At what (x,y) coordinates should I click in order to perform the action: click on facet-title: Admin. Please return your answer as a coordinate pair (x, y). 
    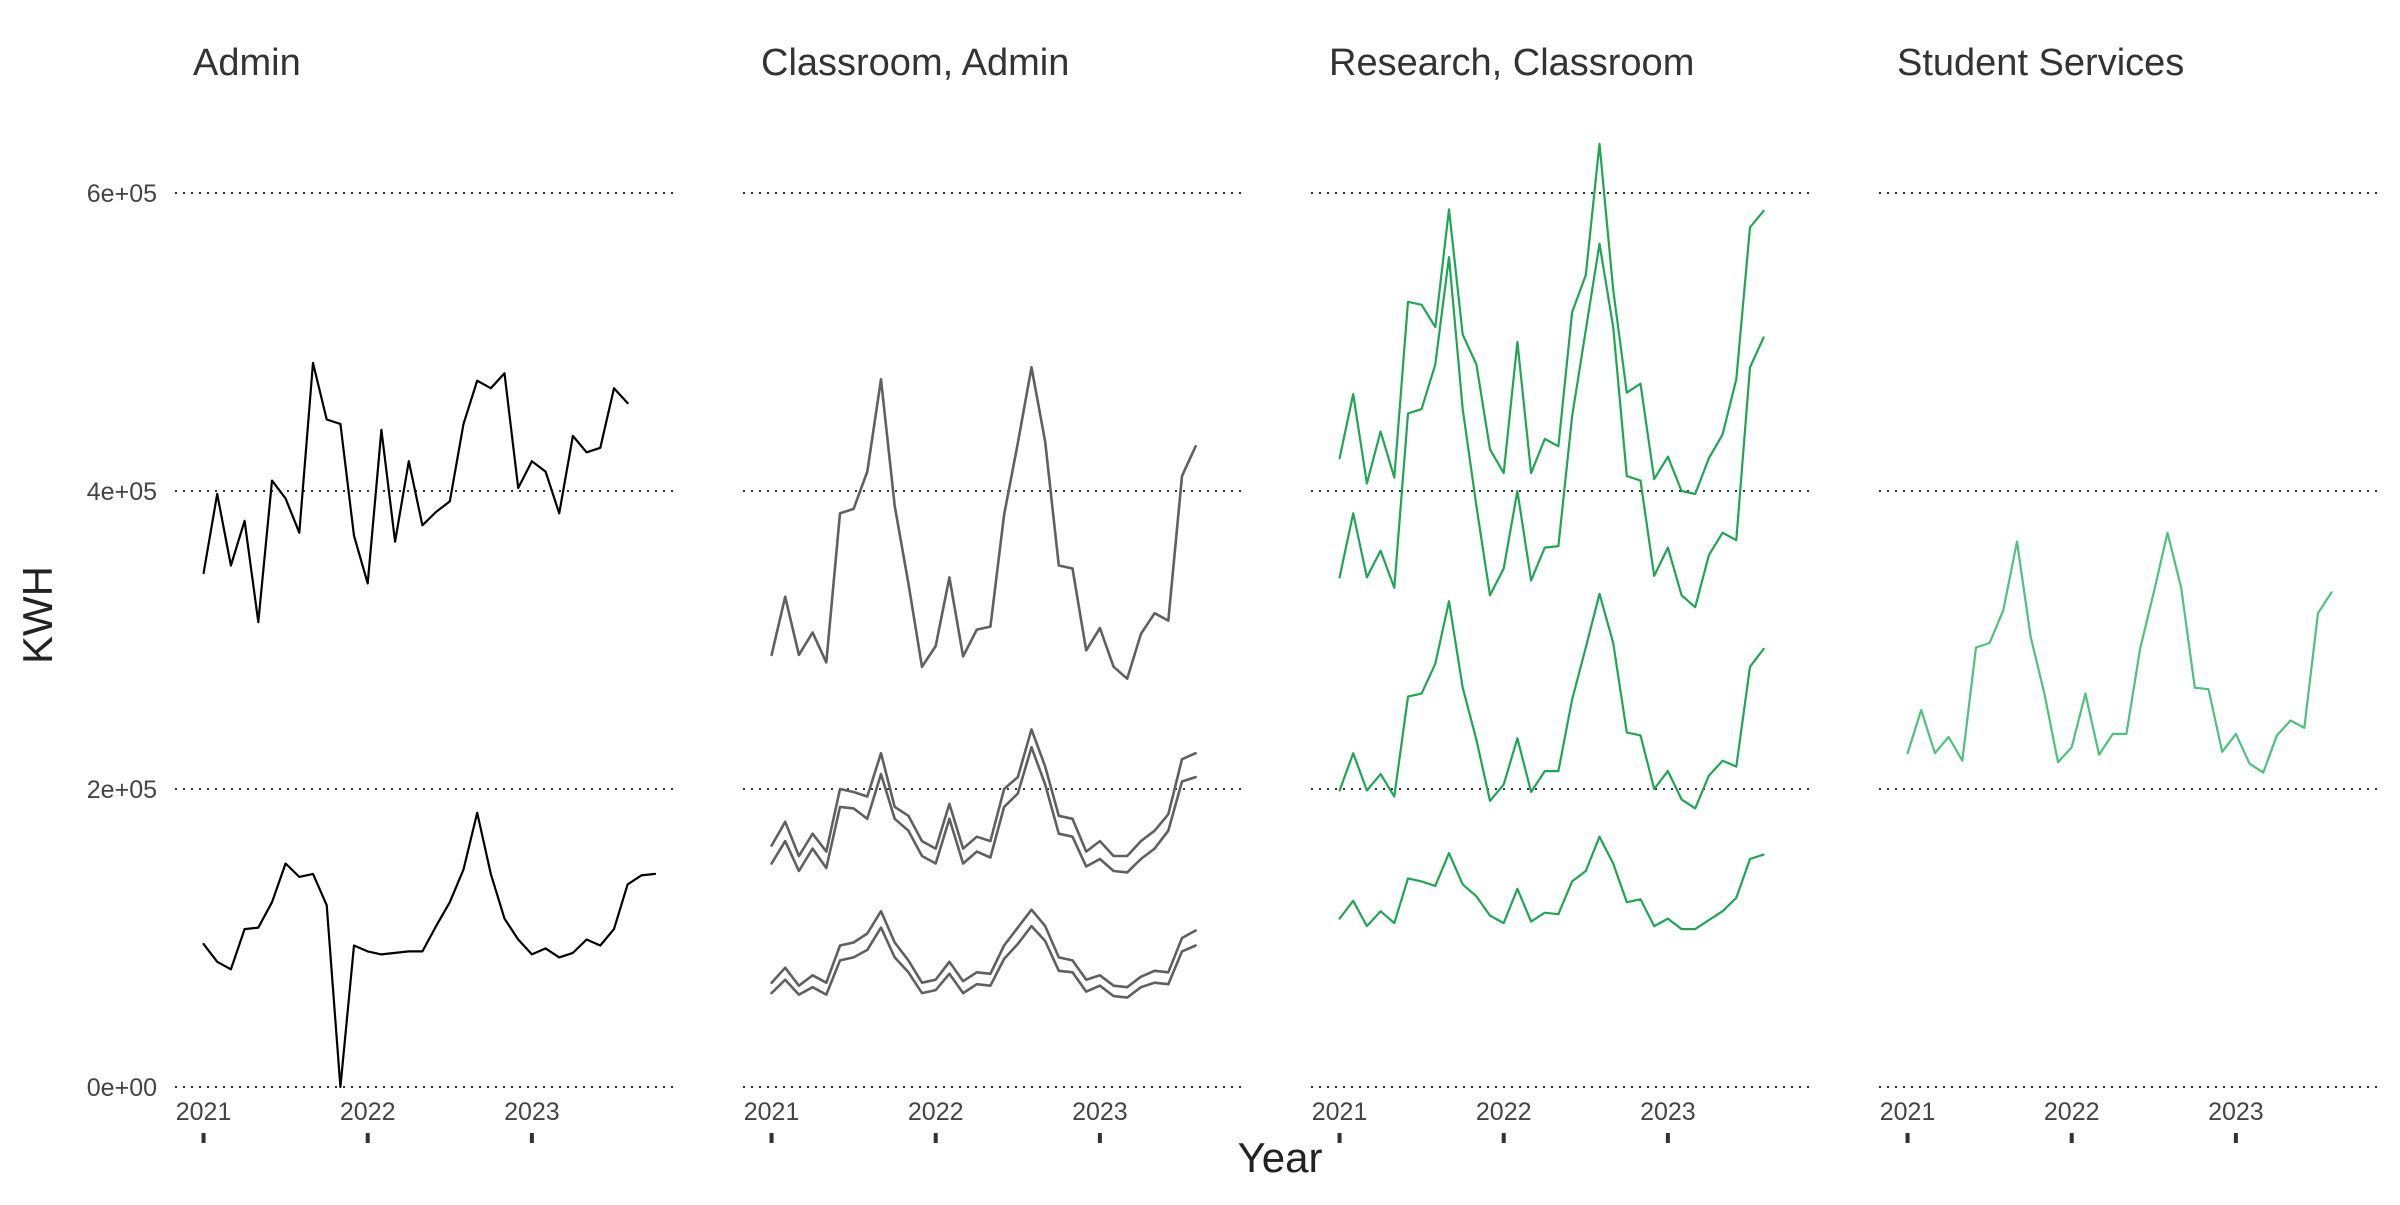
    Looking at the image, I should click on (247, 63).